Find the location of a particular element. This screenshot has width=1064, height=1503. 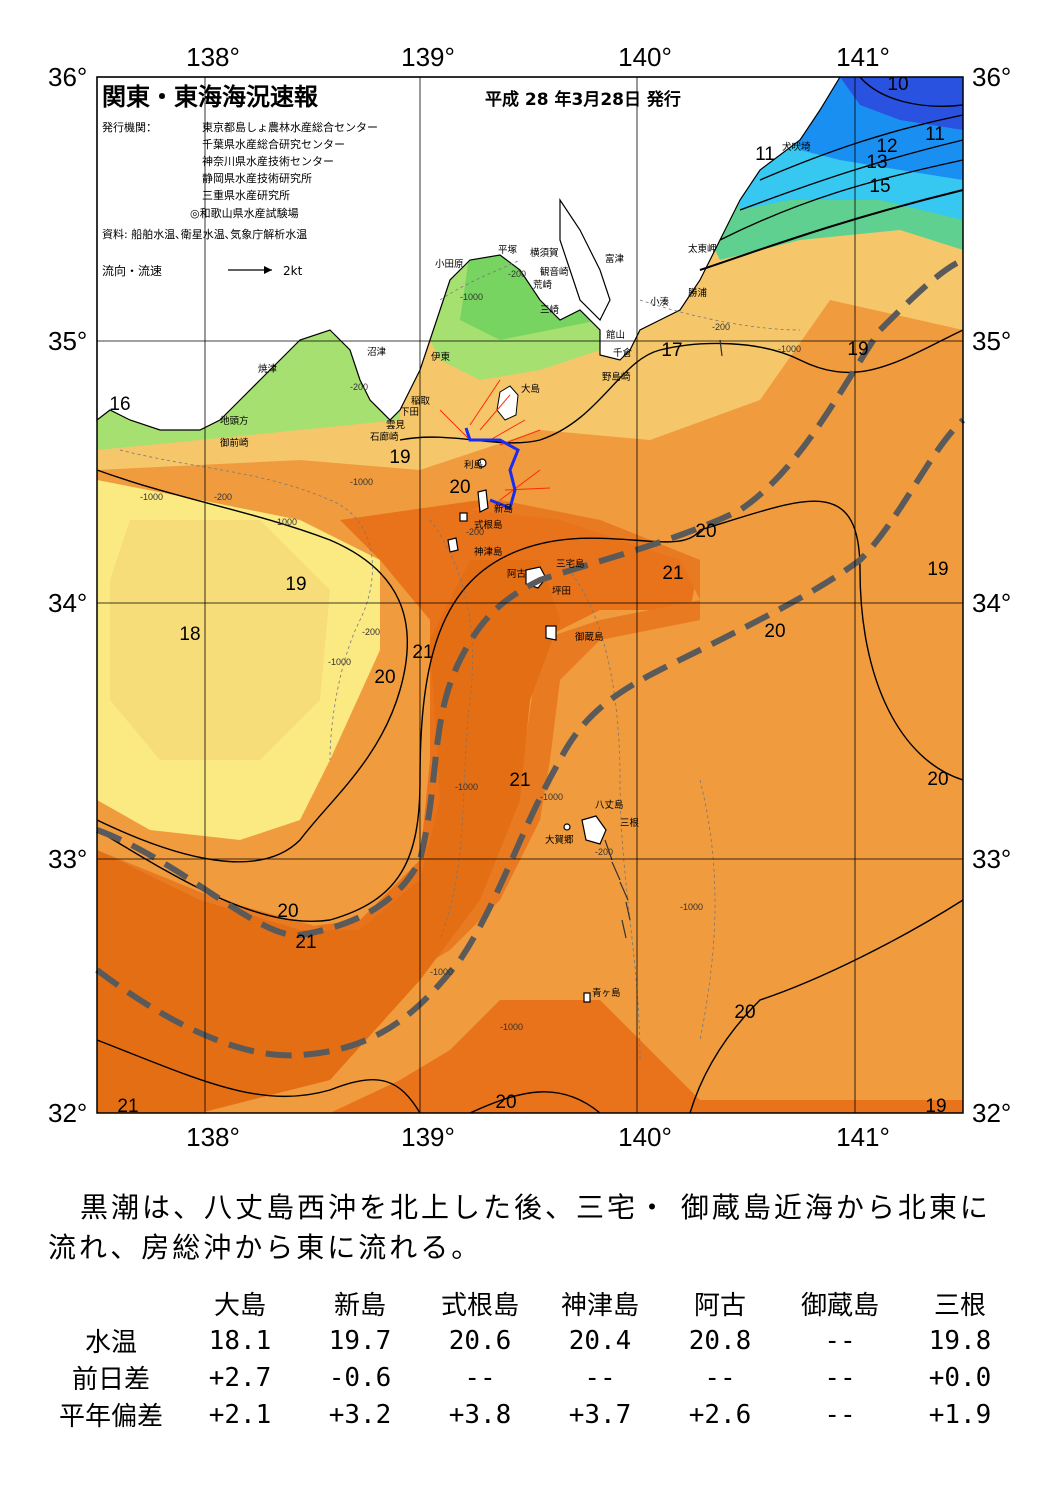

isotherm-label: 16 is located at coordinates (119, 404).